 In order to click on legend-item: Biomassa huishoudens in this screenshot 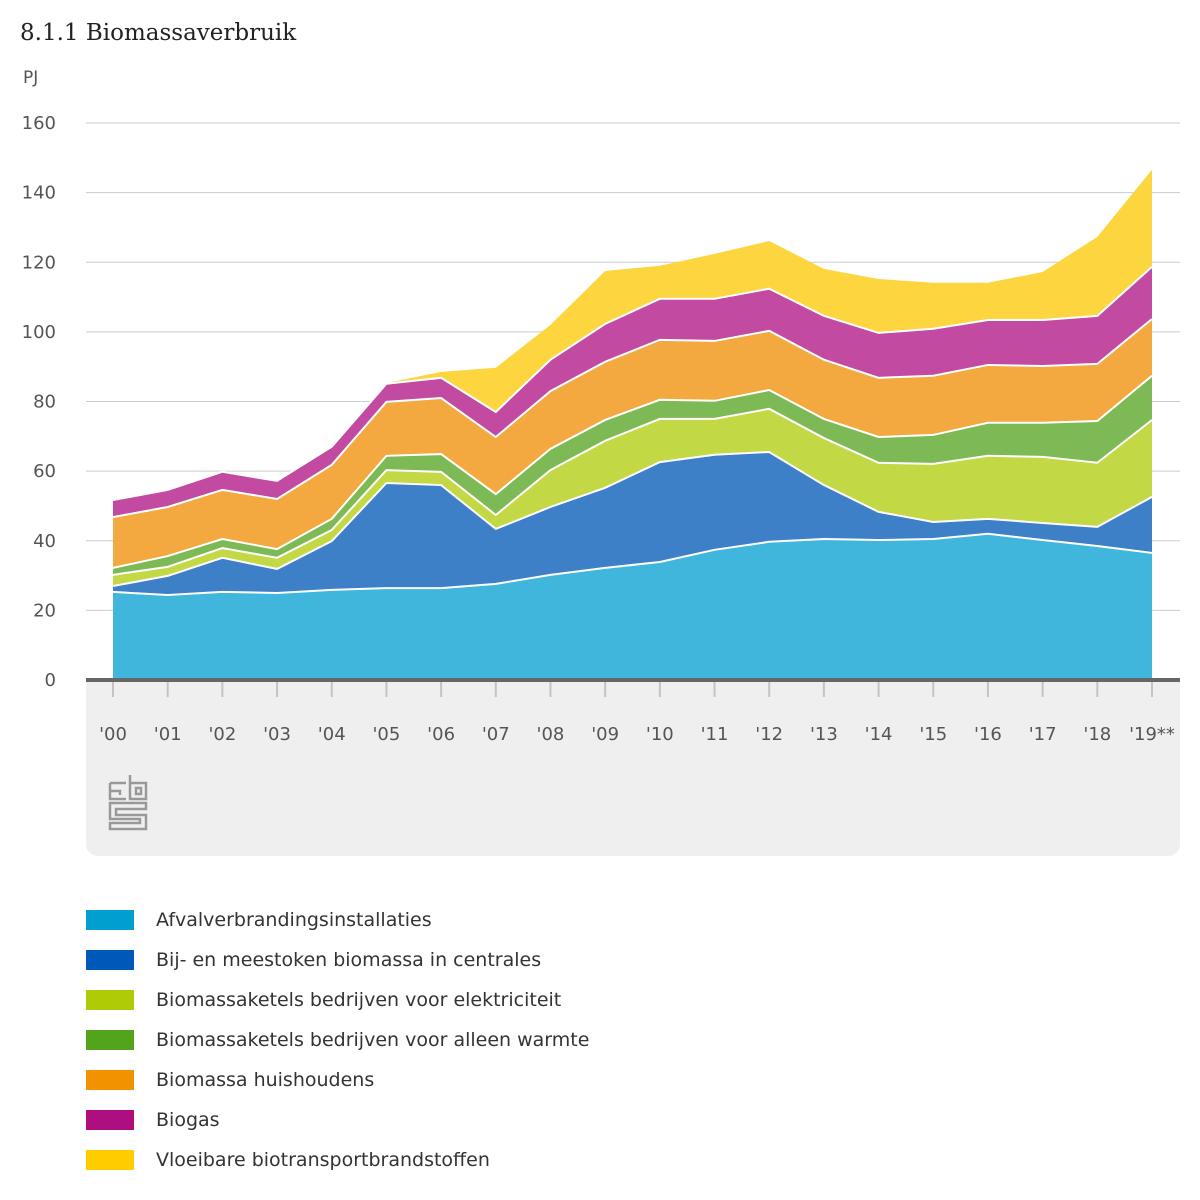, I will do `click(337, 1080)`.